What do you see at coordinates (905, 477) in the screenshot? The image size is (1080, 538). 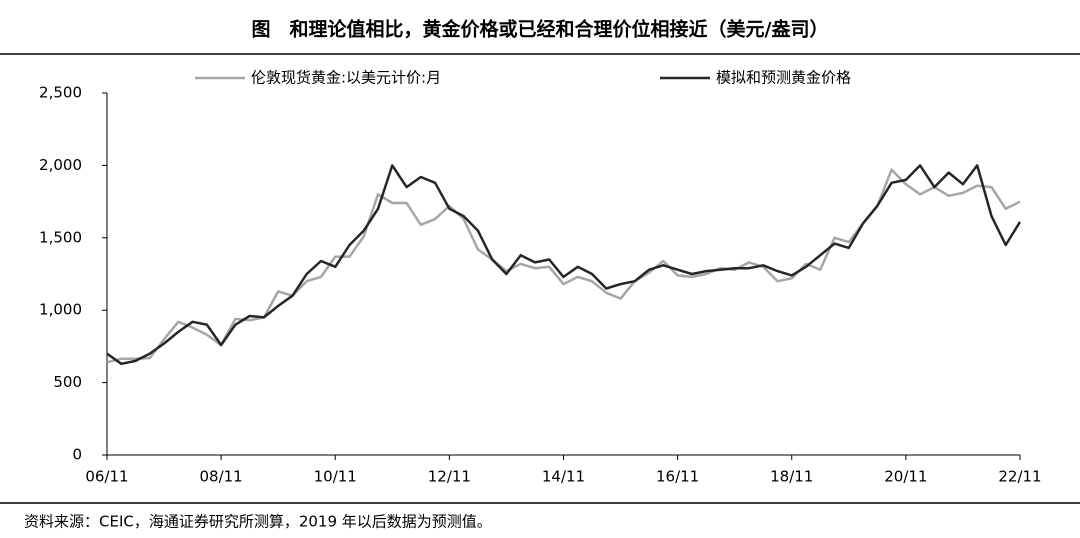 I see `x-tick-label: 20/11` at bounding box center [905, 477].